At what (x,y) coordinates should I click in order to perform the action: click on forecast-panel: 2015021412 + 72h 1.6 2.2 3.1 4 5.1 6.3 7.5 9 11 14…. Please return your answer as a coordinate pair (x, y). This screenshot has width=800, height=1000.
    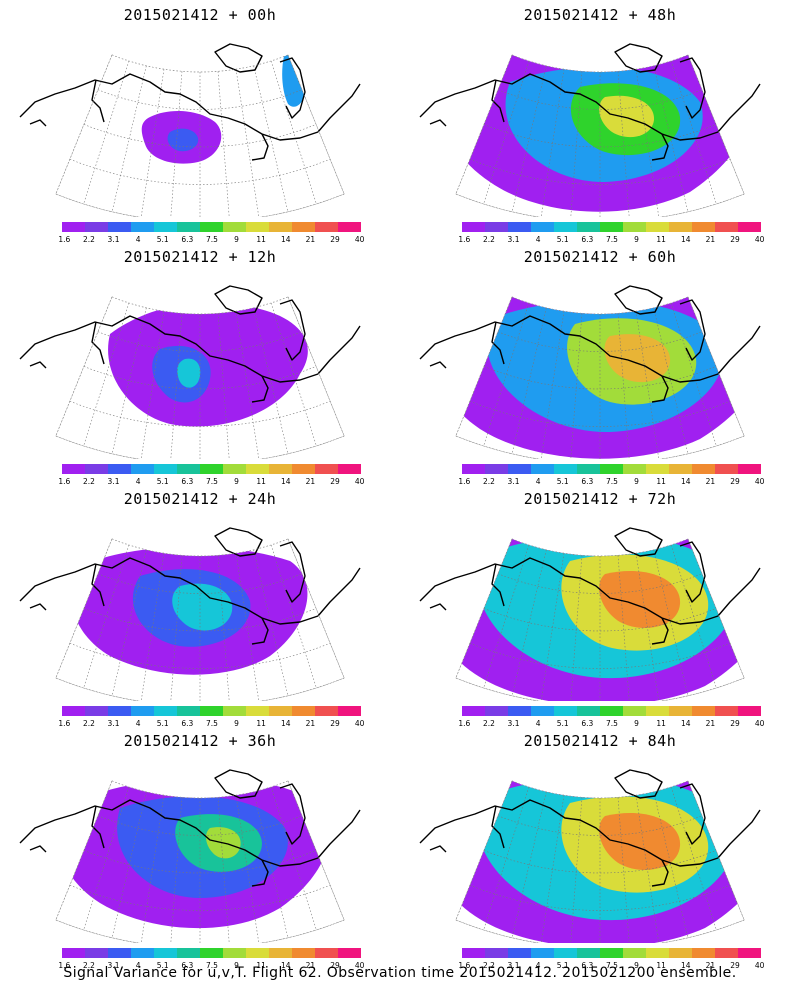
    Looking at the image, I should click on (600, 606).